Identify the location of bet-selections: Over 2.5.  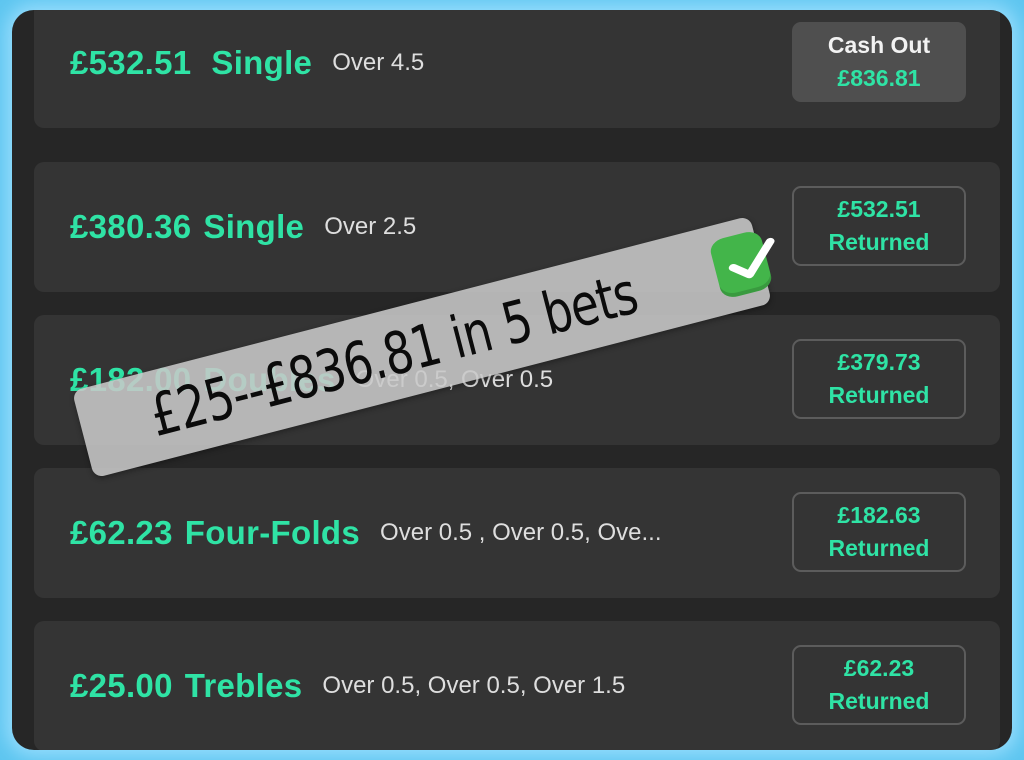
(370, 226).